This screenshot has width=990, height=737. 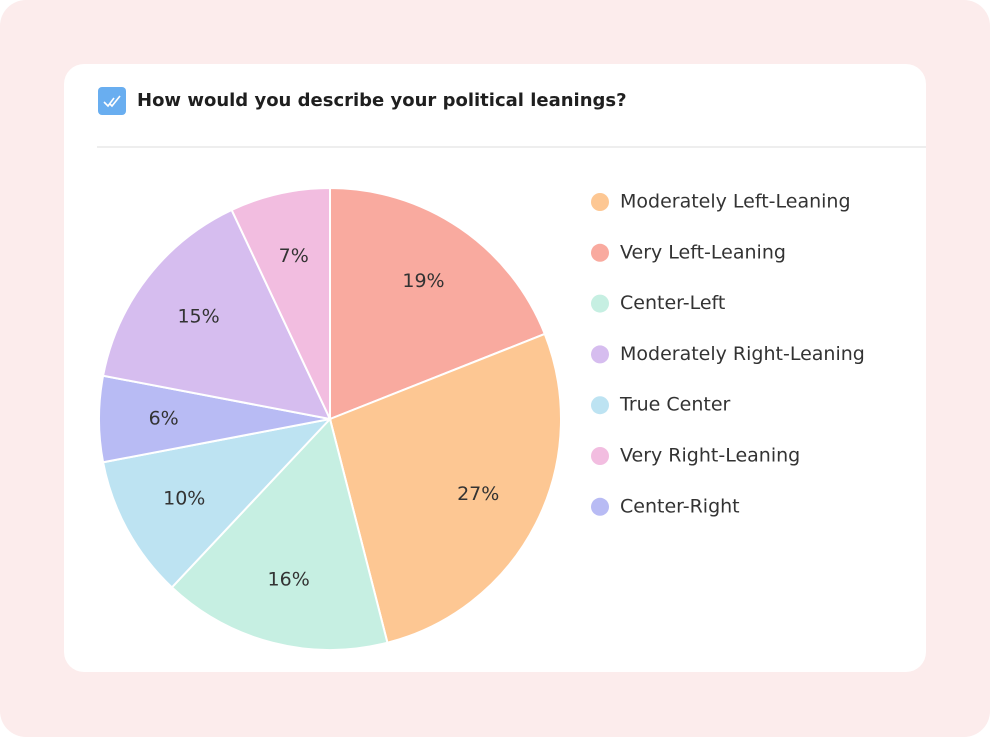 I want to click on legend-label: Very Left-Leaning, so click(x=703, y=252).